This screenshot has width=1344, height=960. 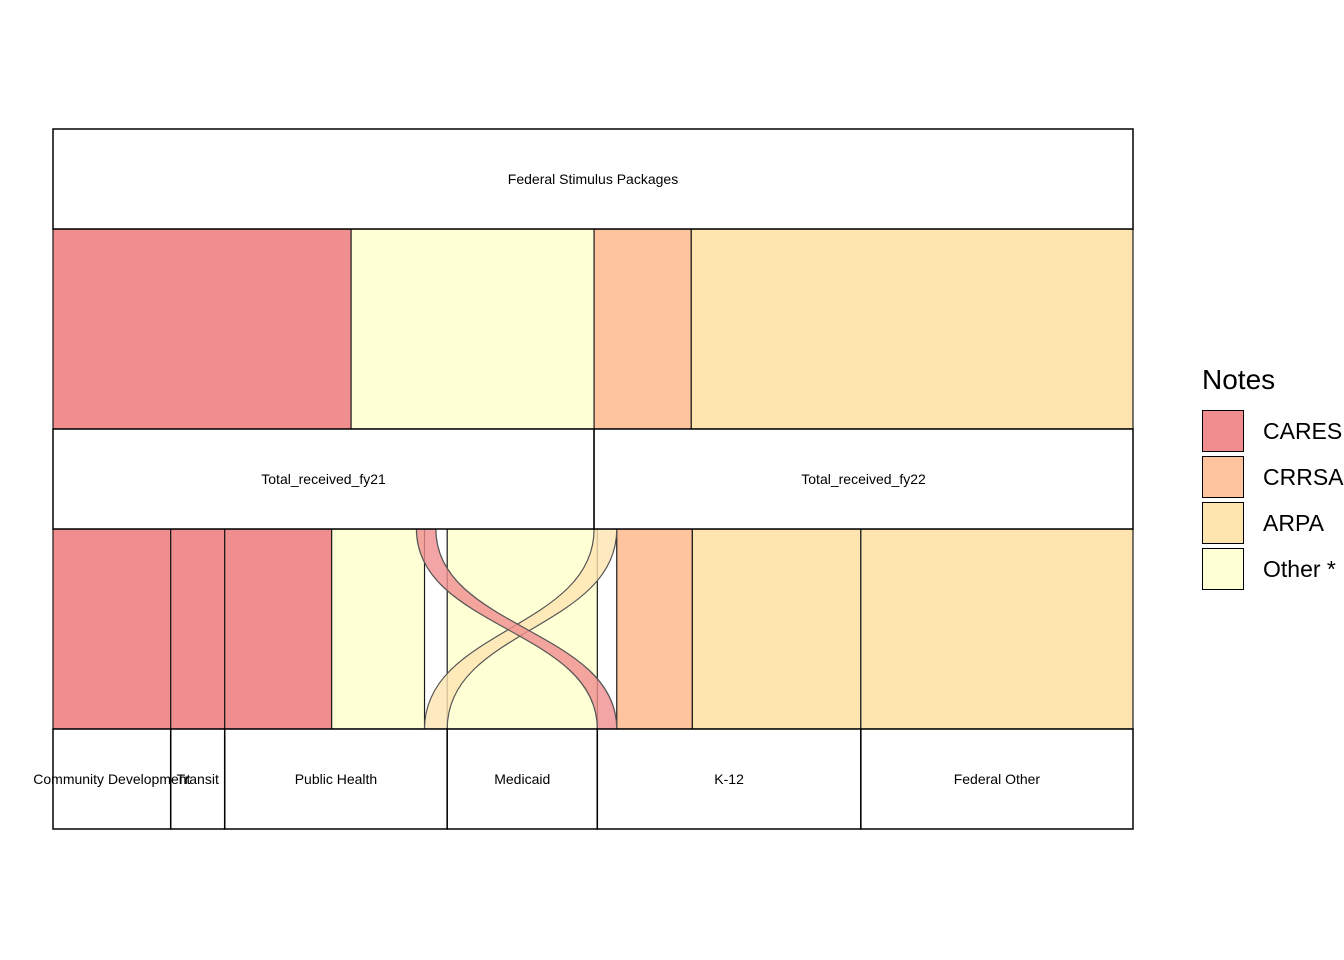 I want to click on stratum-total-received-fy21, so click(x=323, y=479).